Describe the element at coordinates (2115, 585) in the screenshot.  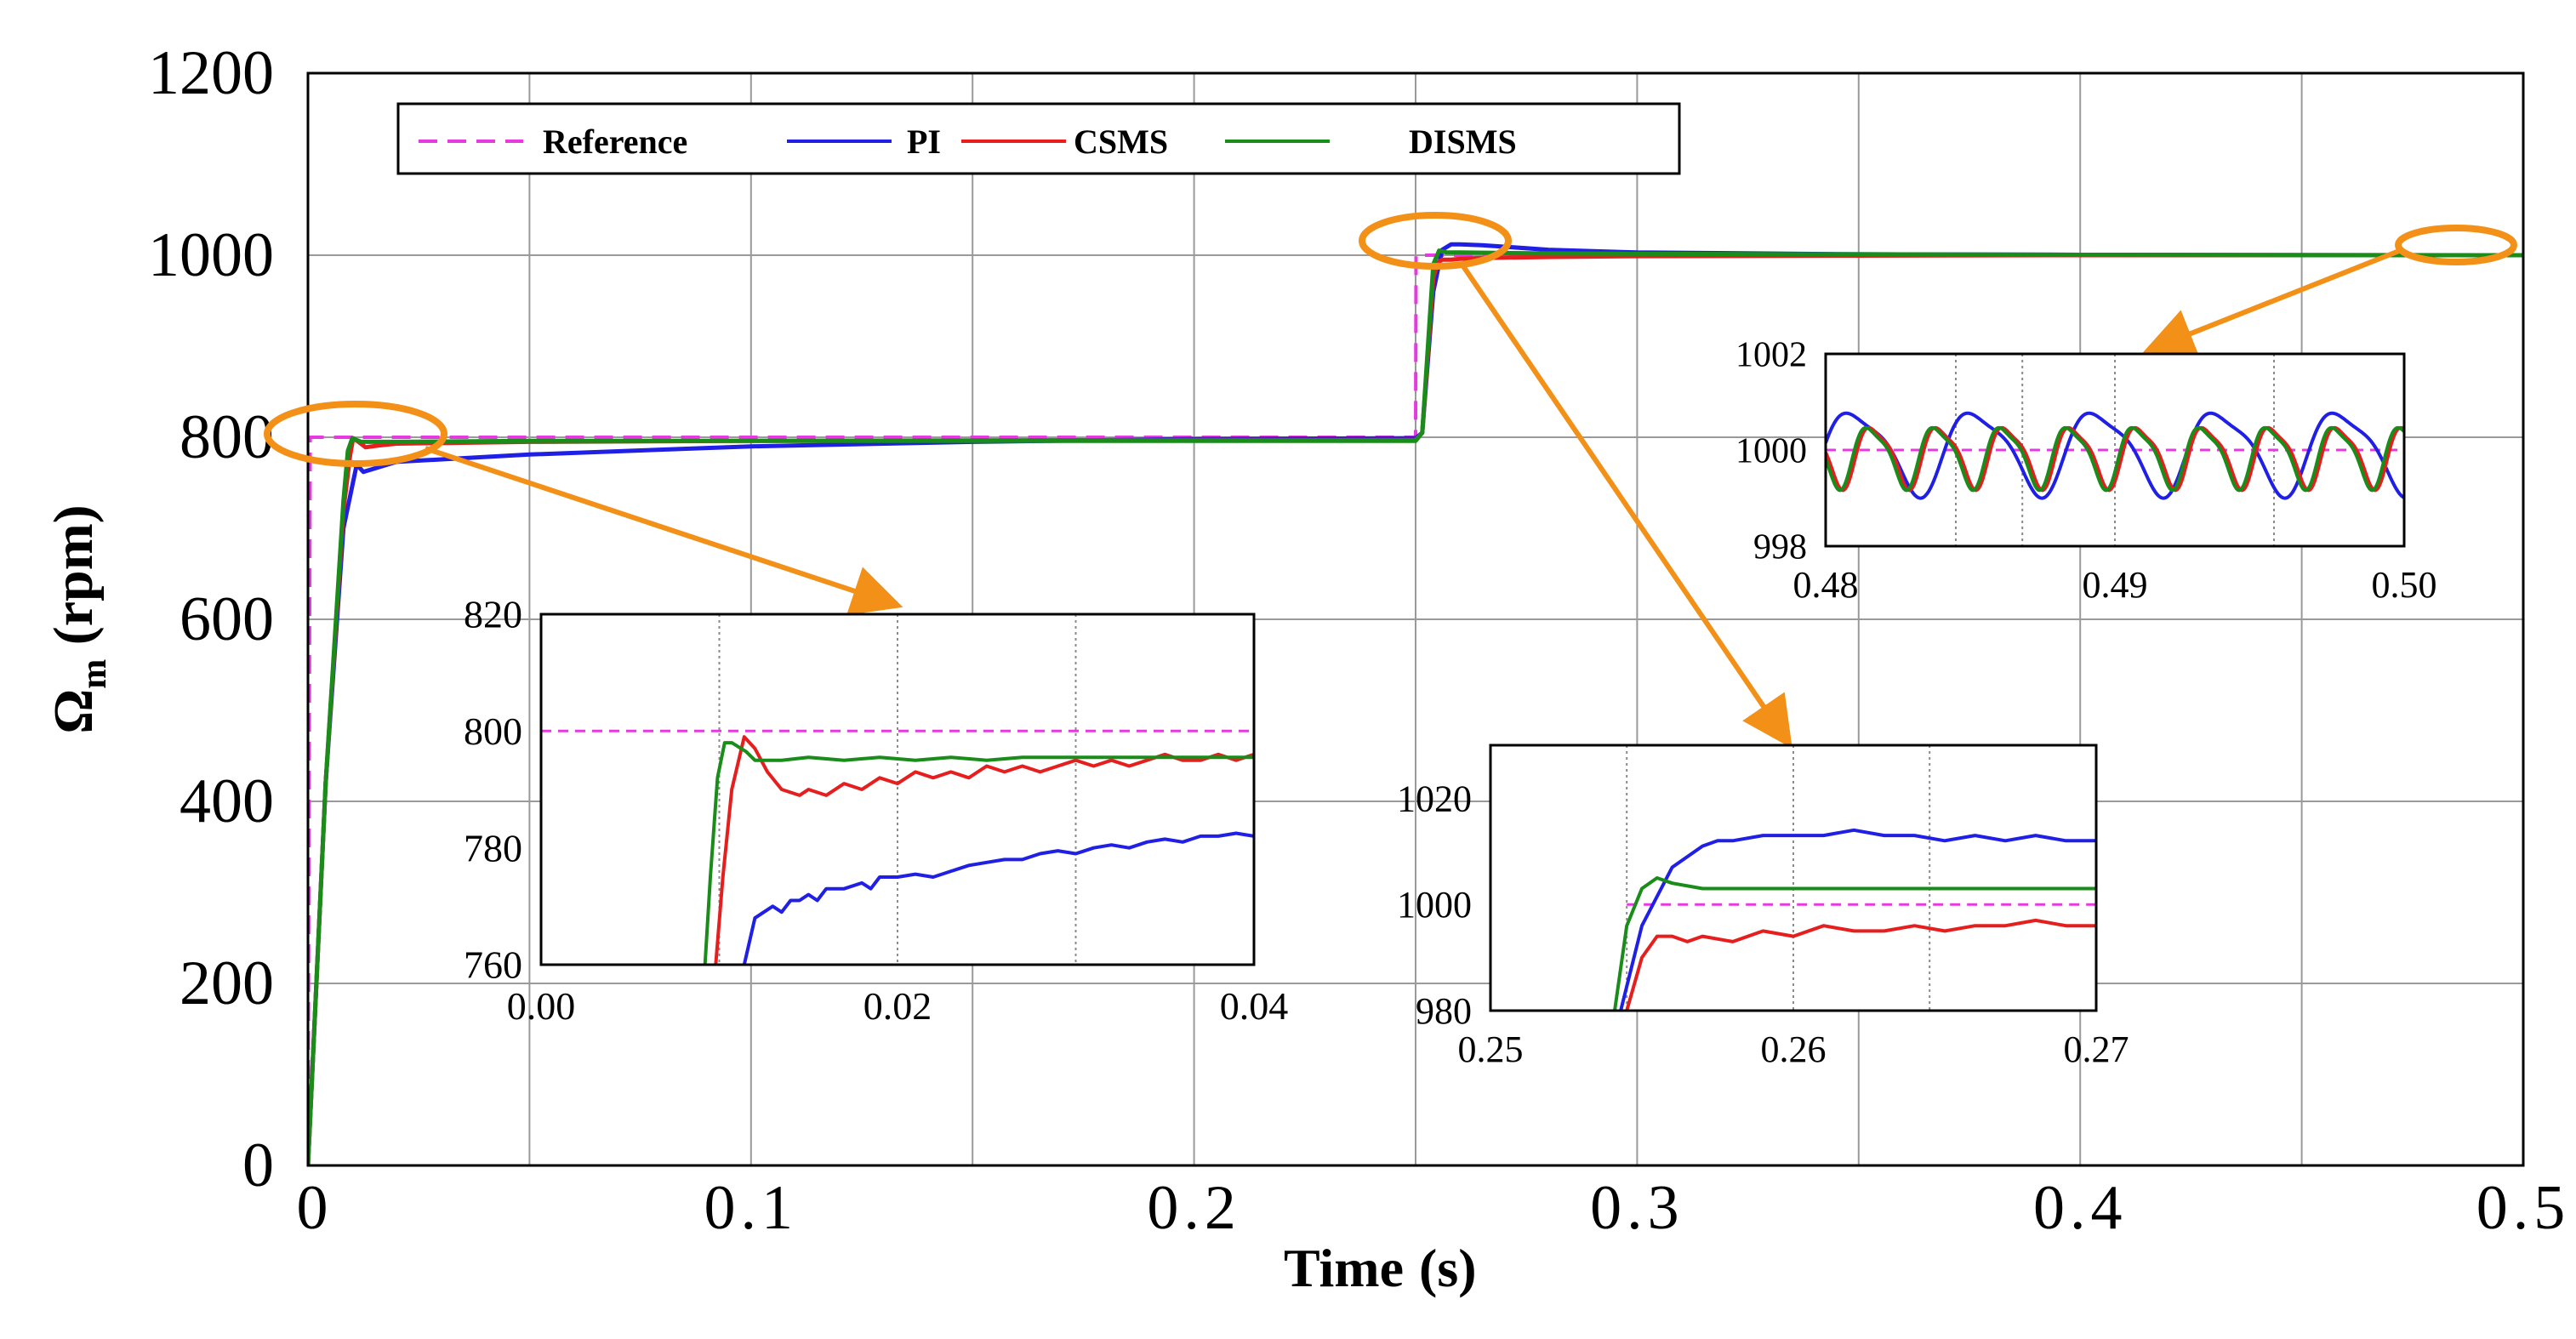
I see `inset-steady-x-tick-1: 0.49` at that location.